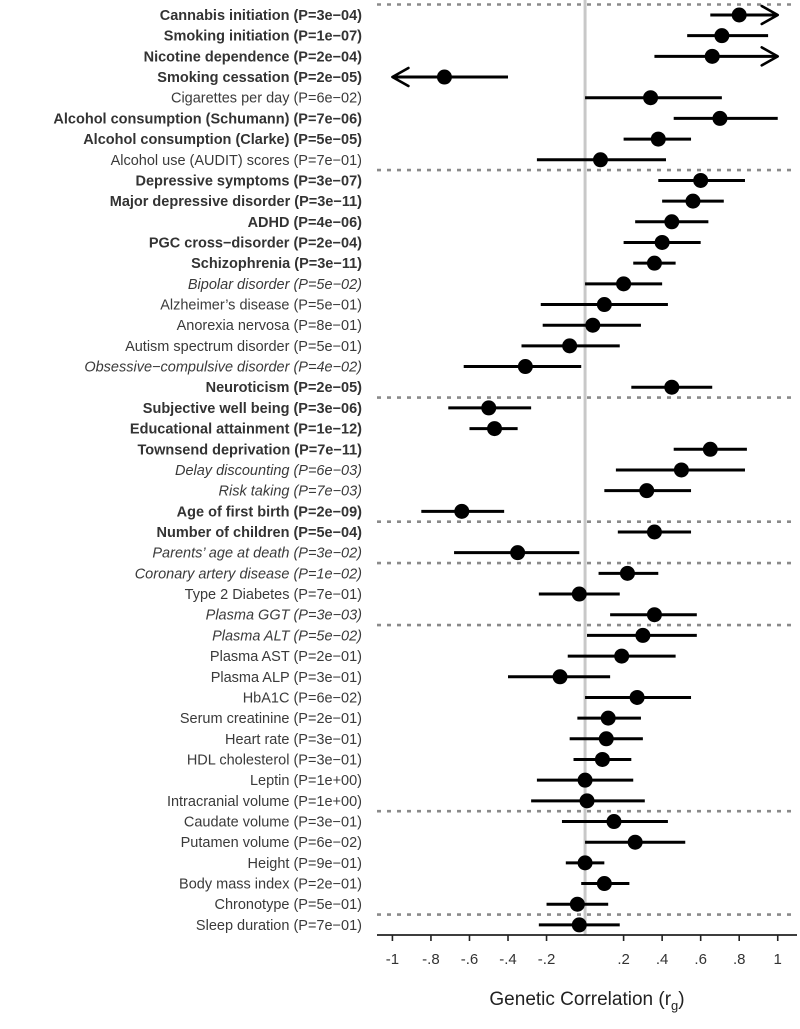  What do you see at coordinates (261, 16) in the screenshot?
I see `row-label: Cannabis initiation (P=3e−04)` at bounding box center [261, 16].